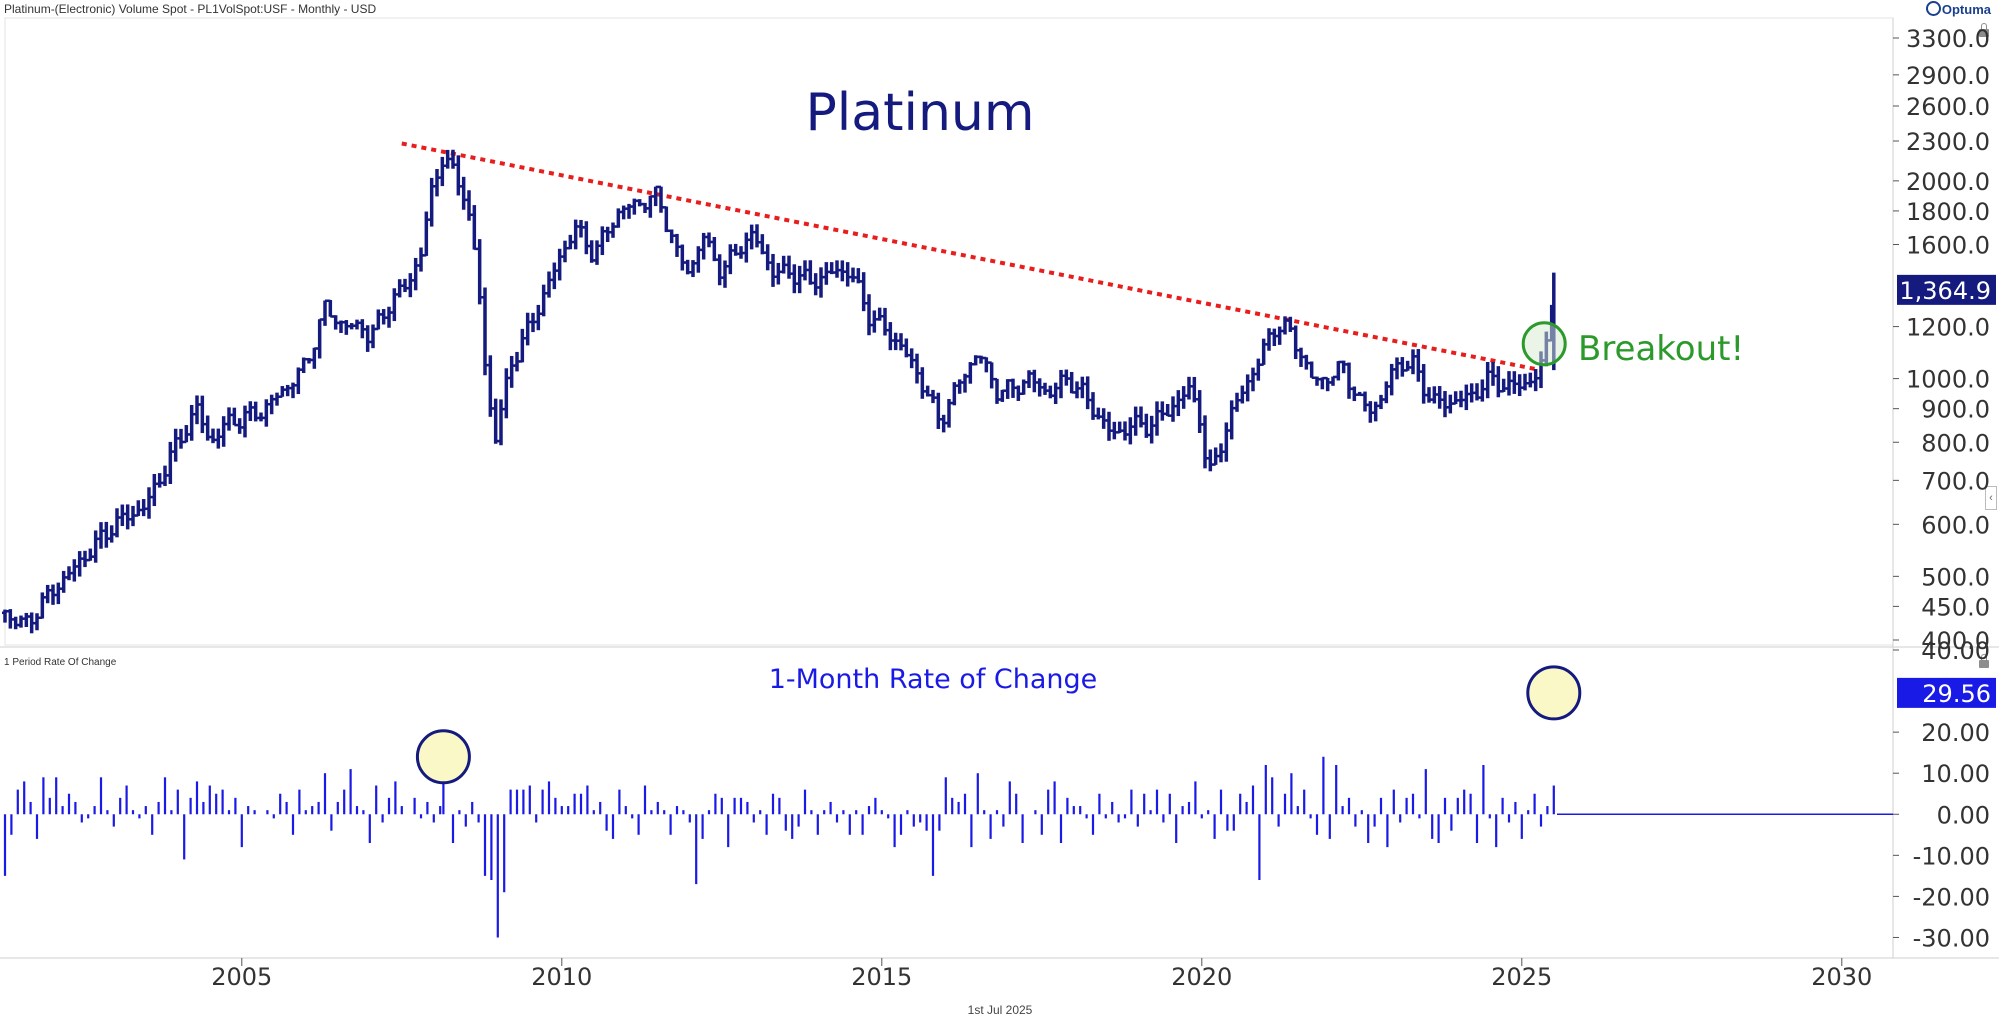 The height and width of the screenshot is (1020, 1999). I want to click on optuma-logo: Optuma, so click(1958, 9).